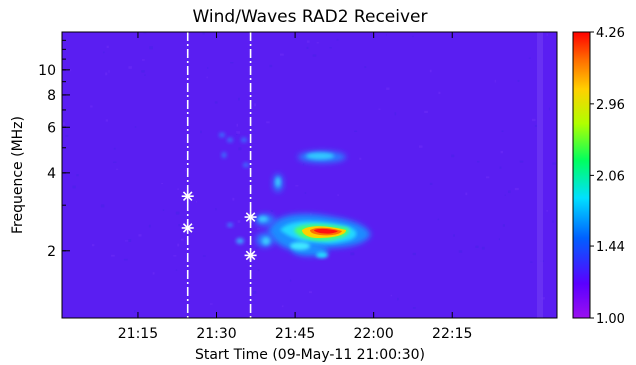  Describe the element at coordinates (234, 150) in the screenshot. I see `emission-feature-faint` at that location.